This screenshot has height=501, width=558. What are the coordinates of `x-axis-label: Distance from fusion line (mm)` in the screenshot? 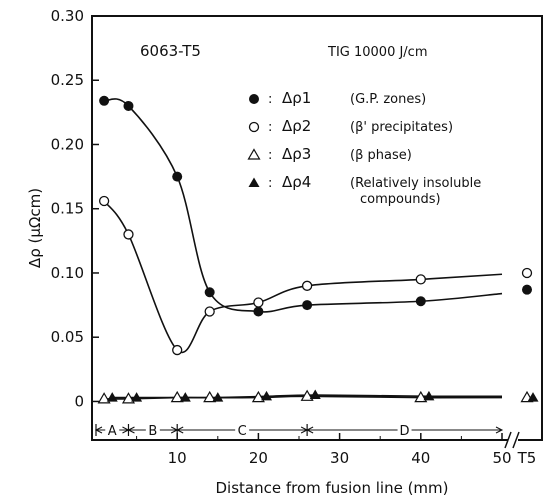 It's located at (331, 488).